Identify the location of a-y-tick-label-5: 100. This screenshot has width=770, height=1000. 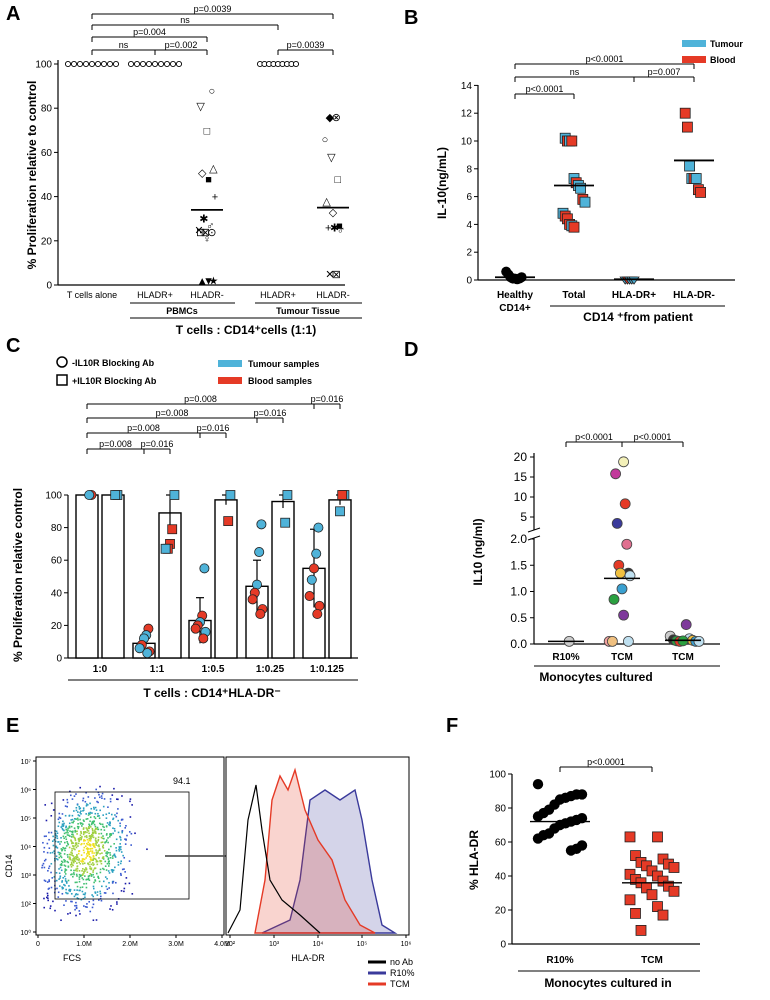
(43, 65).